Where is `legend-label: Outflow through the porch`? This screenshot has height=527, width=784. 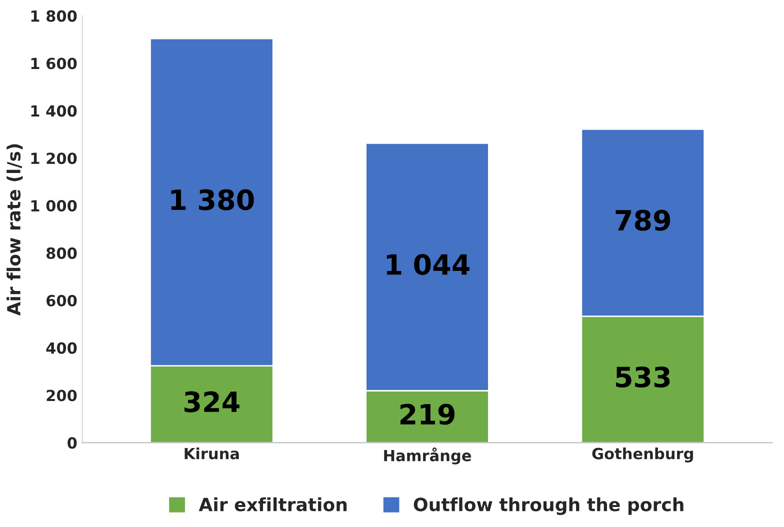 legend-label: Outflow through the porch is located at coordinates (549, 506).